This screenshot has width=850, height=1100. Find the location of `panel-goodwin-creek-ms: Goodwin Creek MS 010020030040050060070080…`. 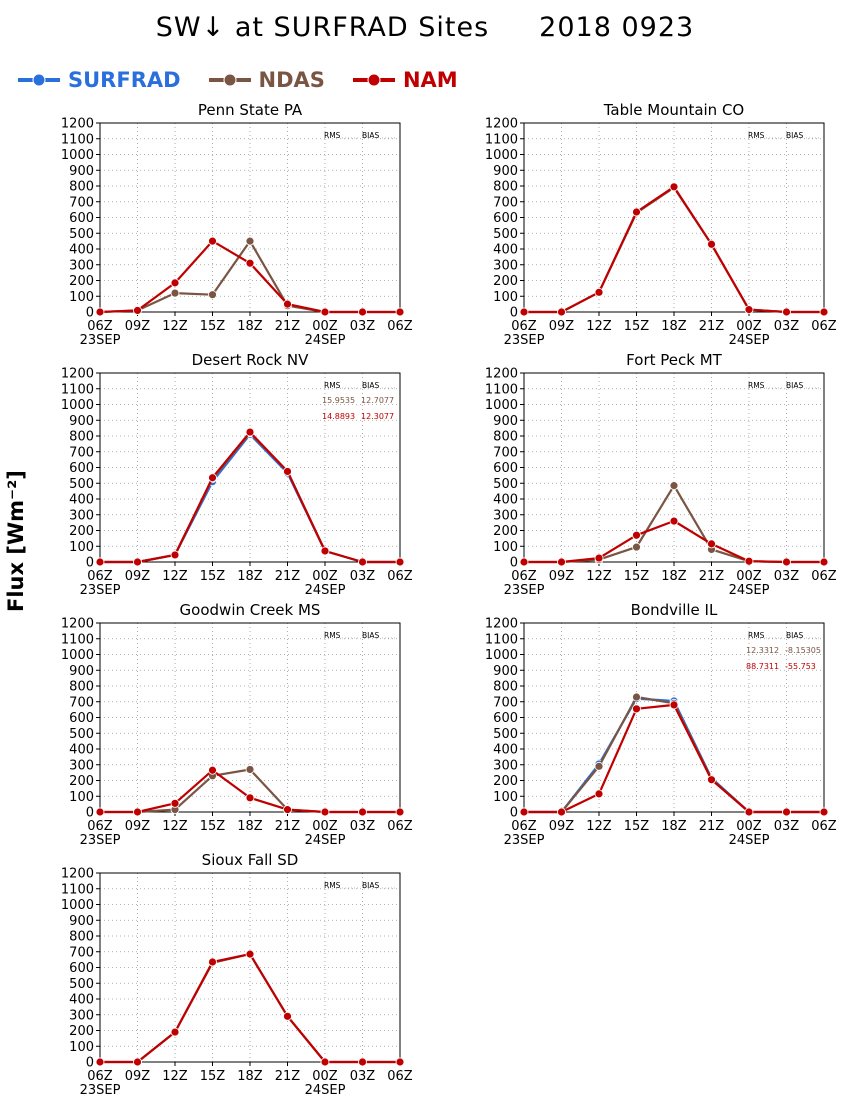

panel-goodwin-creek-ms: Goodwin Creek MS 010020030040050060070080… is located at coordinates (237, 724).